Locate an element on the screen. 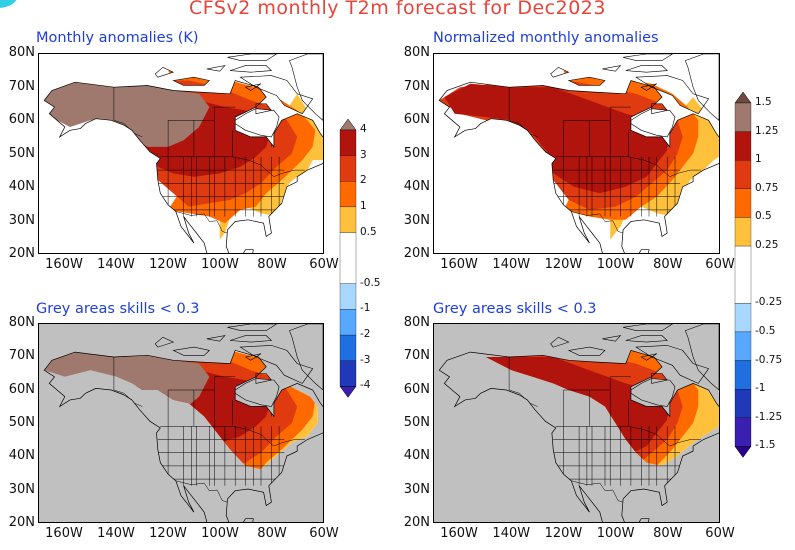  colorbar-label: -1 is located at coordinates (760, 388).